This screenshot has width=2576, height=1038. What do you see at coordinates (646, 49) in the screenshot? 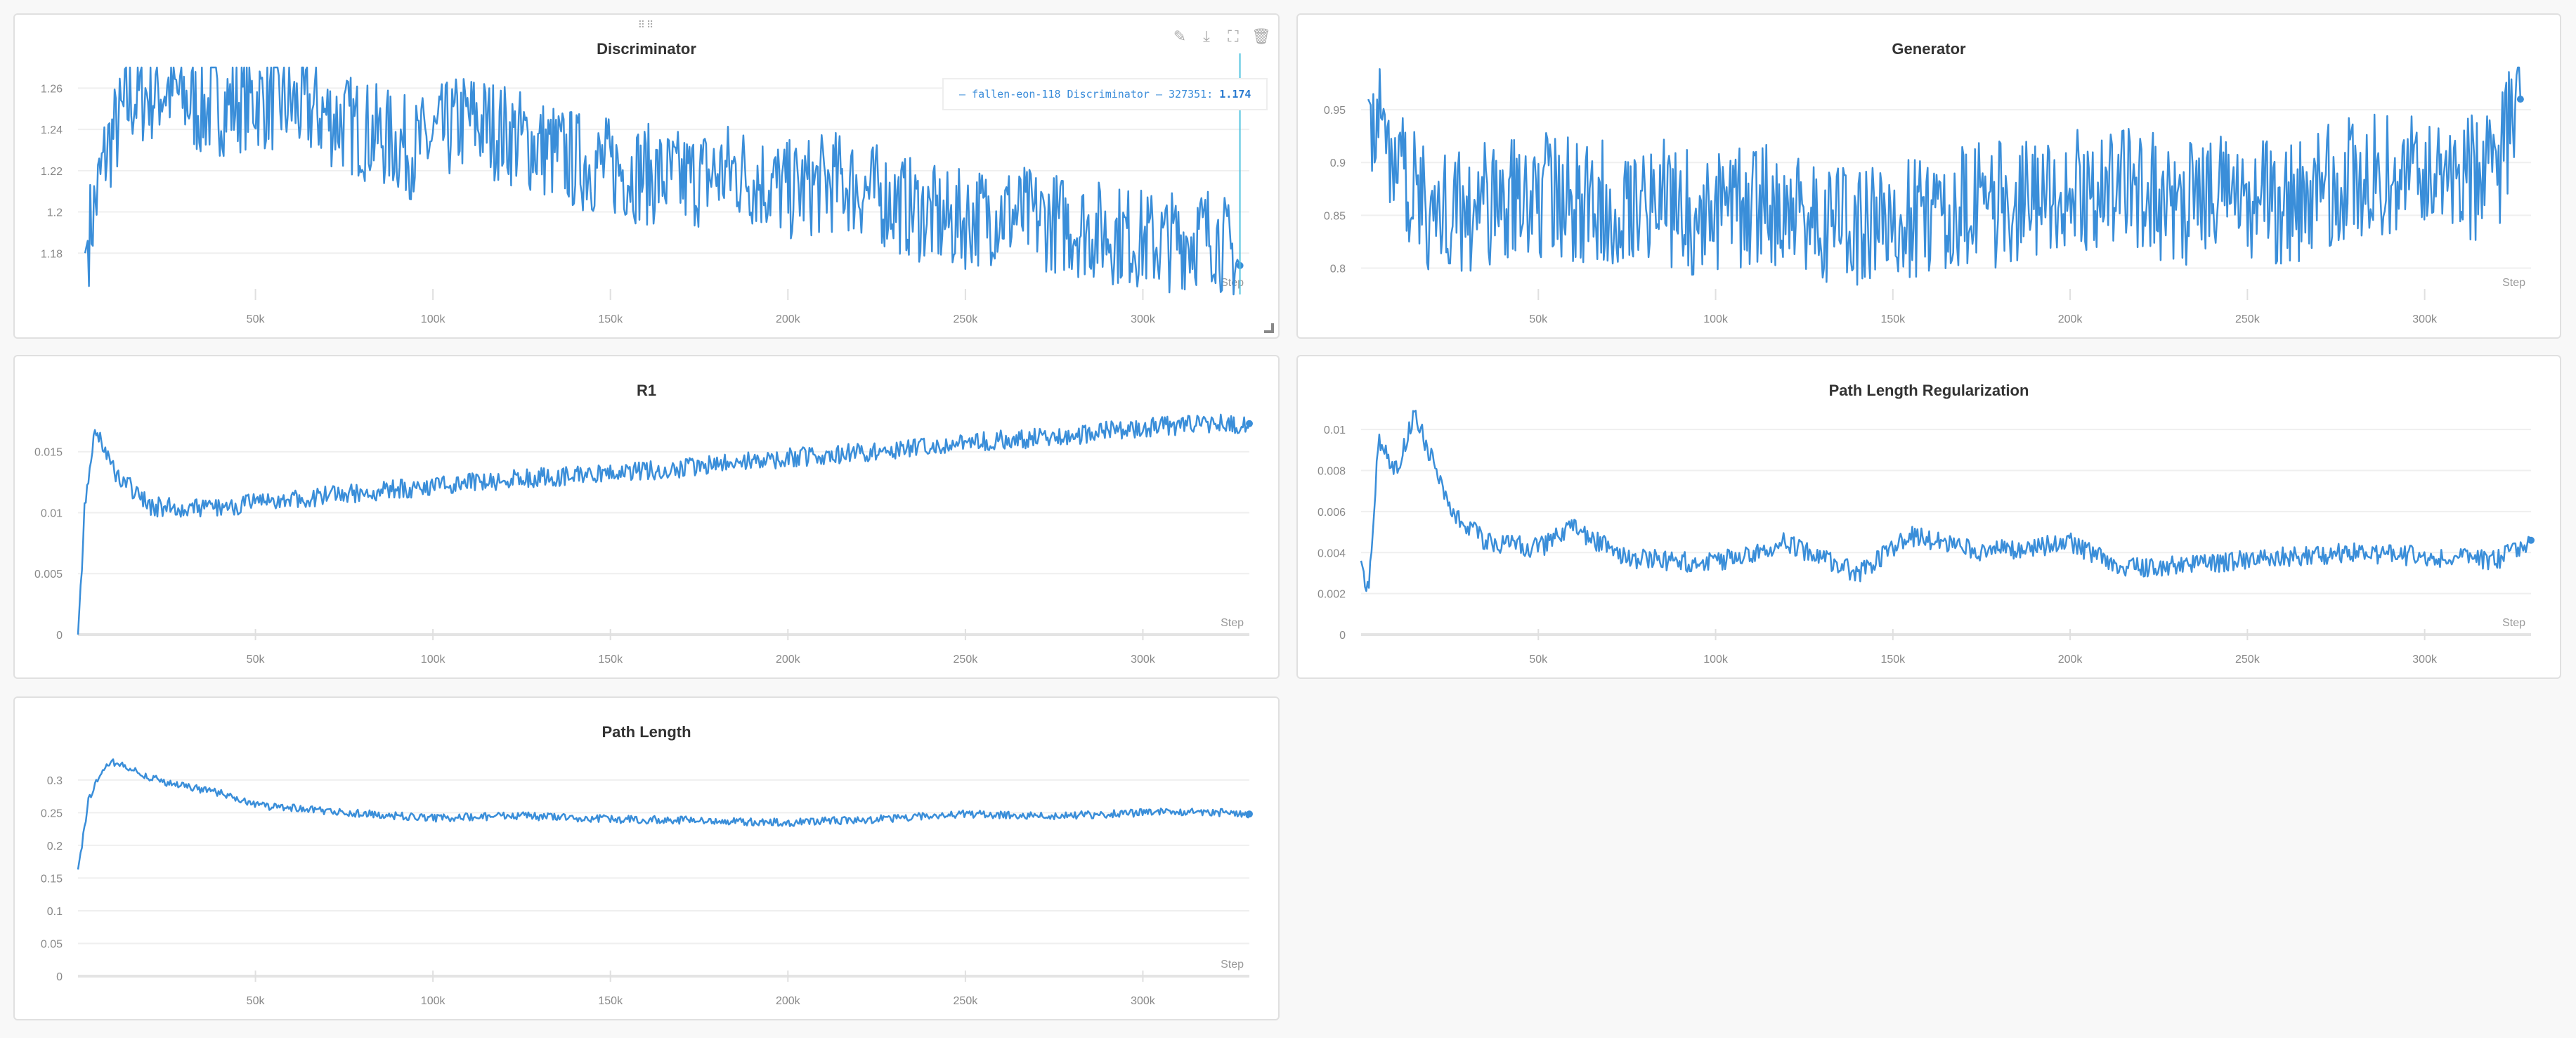
I see `panel-title: Discriminator` at bounding box center [646, 49].